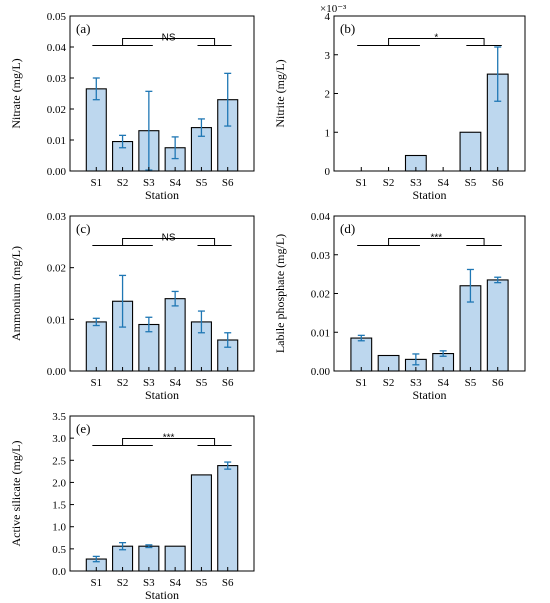 This screenshot has width=550, height=603. I want to click on significance-label: *, so click(436, 37).